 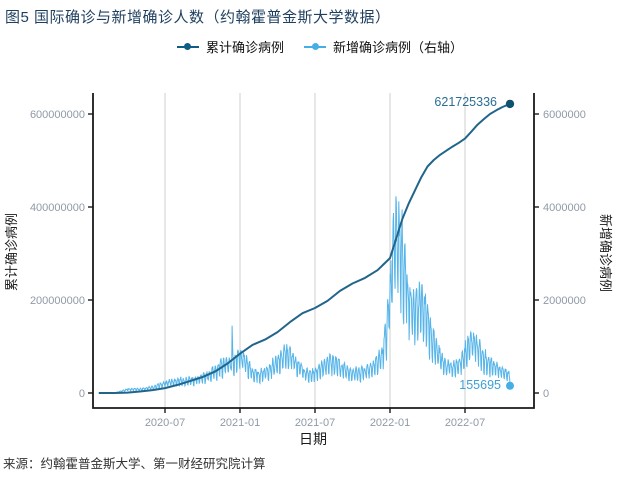 What do you see at coordinates (510, 385) in the screenshot?
I see `new-cases-end-dot` at bounding box center [510, 385].